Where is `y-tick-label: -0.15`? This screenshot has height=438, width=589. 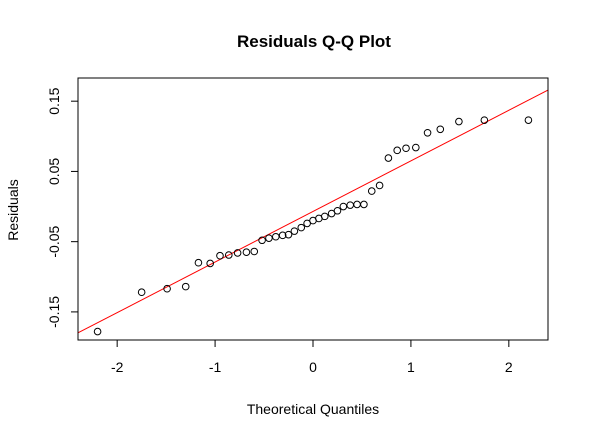
y-tick-label: -0.15 is located at coordinates (54, 312).